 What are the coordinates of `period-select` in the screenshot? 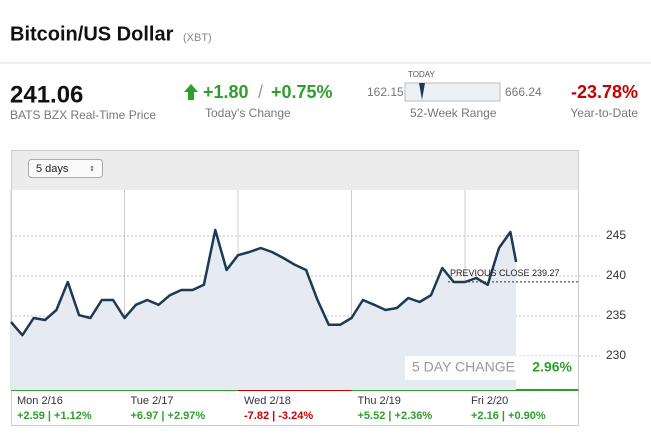 It's located at (65, 168).